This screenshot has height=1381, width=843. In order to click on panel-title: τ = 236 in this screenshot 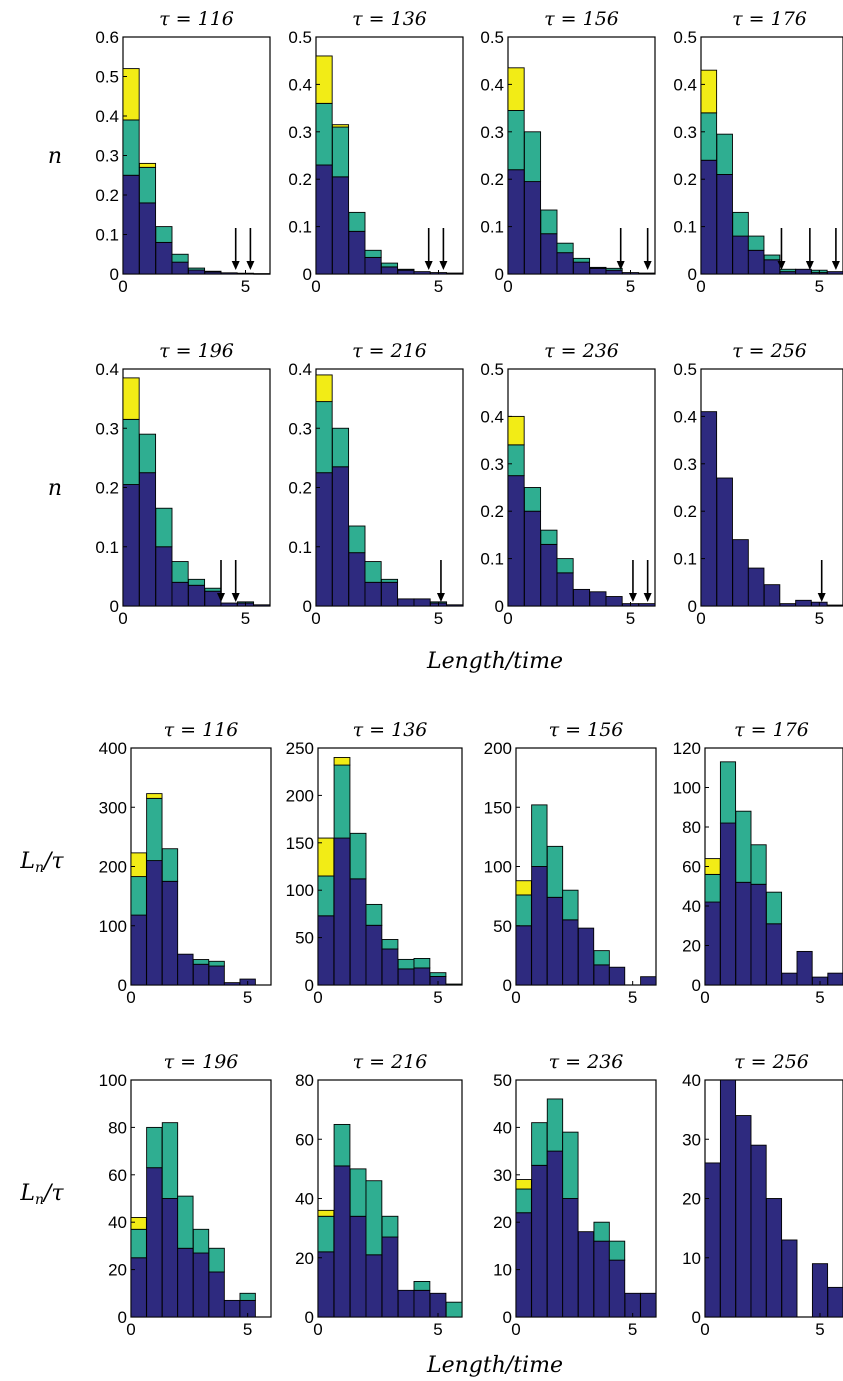, I will do `click(581, 351)`.